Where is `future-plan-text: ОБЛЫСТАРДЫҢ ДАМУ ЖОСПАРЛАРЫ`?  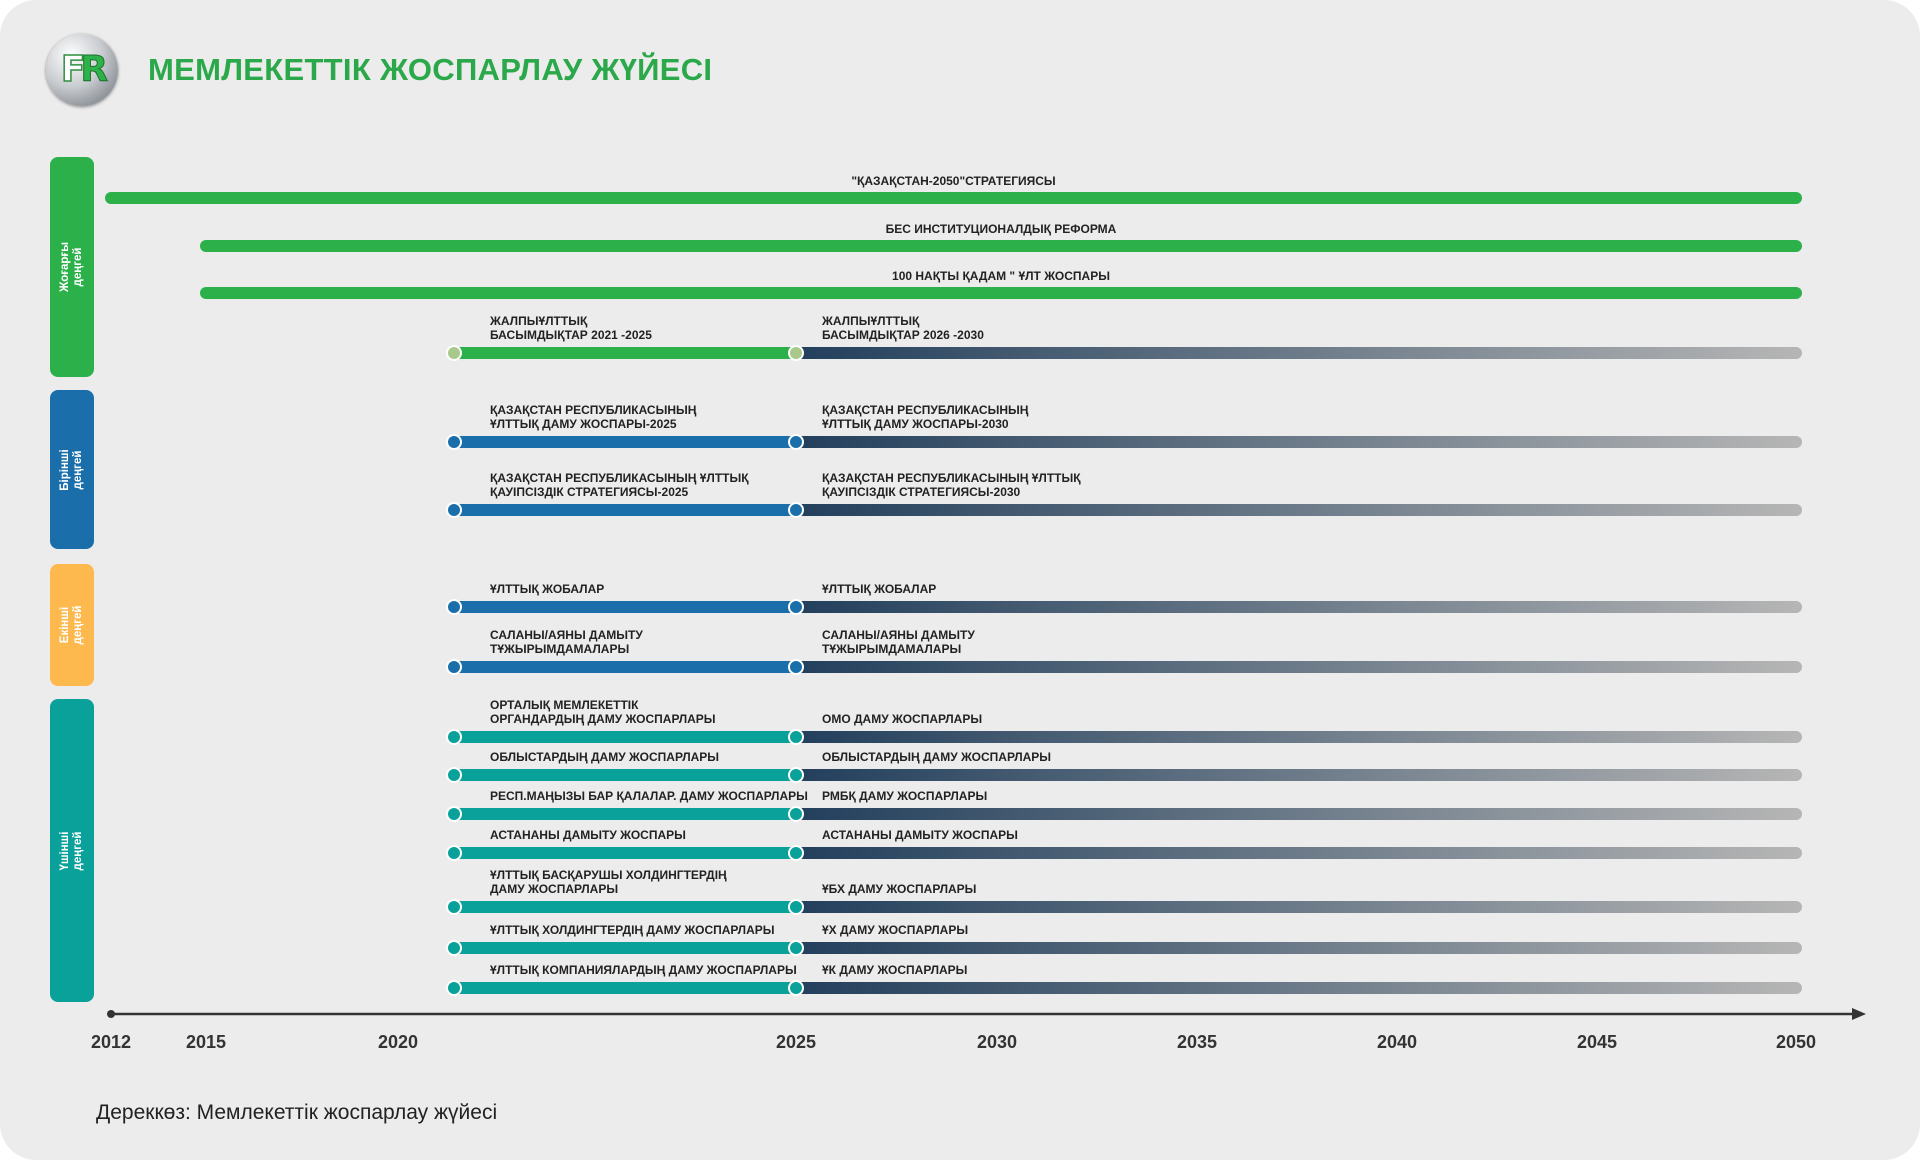
future-plan-text: ОБЛЫСТАРДЫҢ ДАМУ ЖОСПАРЛАРЫ is located at coordinates (937, 757).